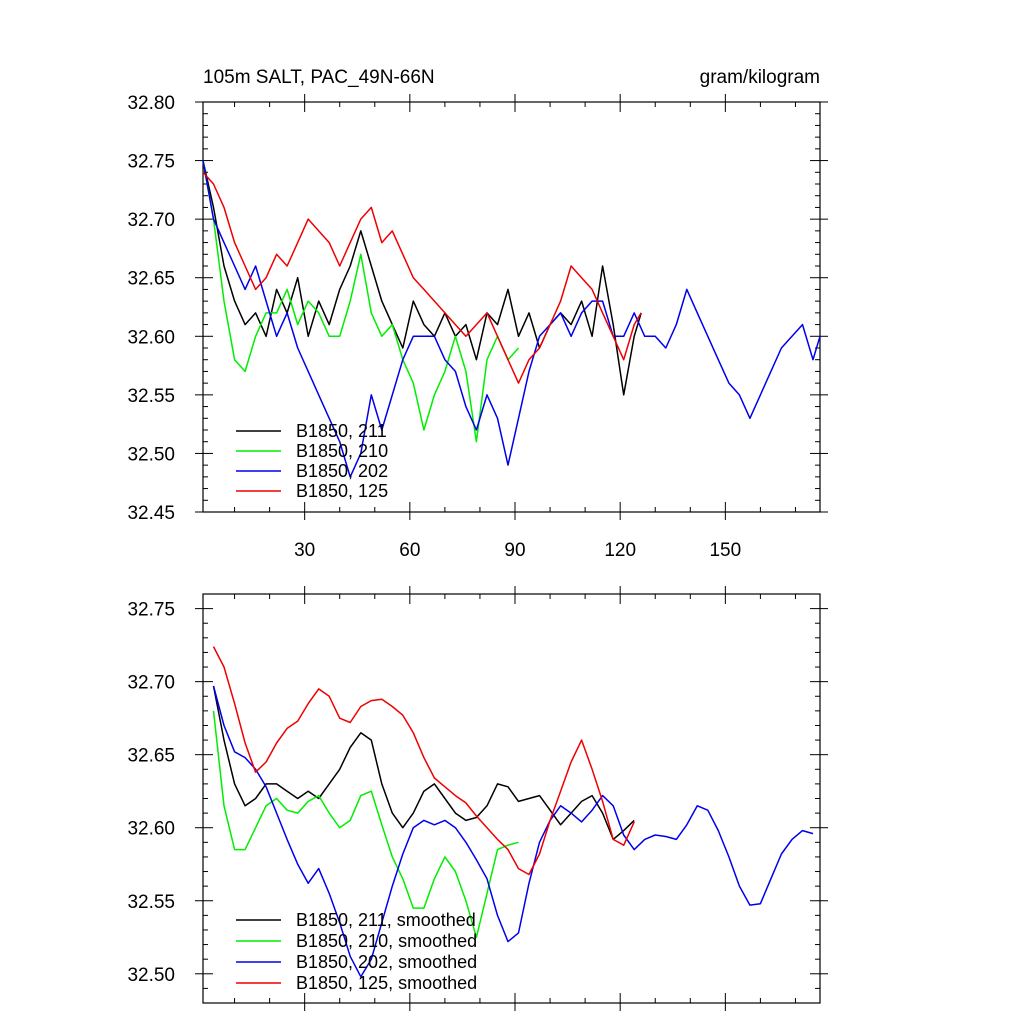 This screenshot has width=1024, height=1024. I want to click on chart-title: 105m SALT, PAC_49N-66N, so click(319, 77).